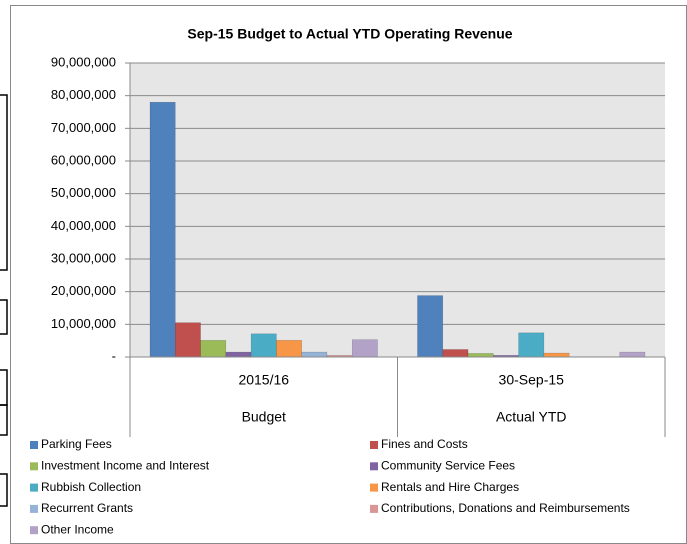 This screenshot has height=544, width=687. What do you see at coordinates (263, 380) in the screenshot?
I see `x-tick-label: 2015/16` at bounding box center [263, 380].